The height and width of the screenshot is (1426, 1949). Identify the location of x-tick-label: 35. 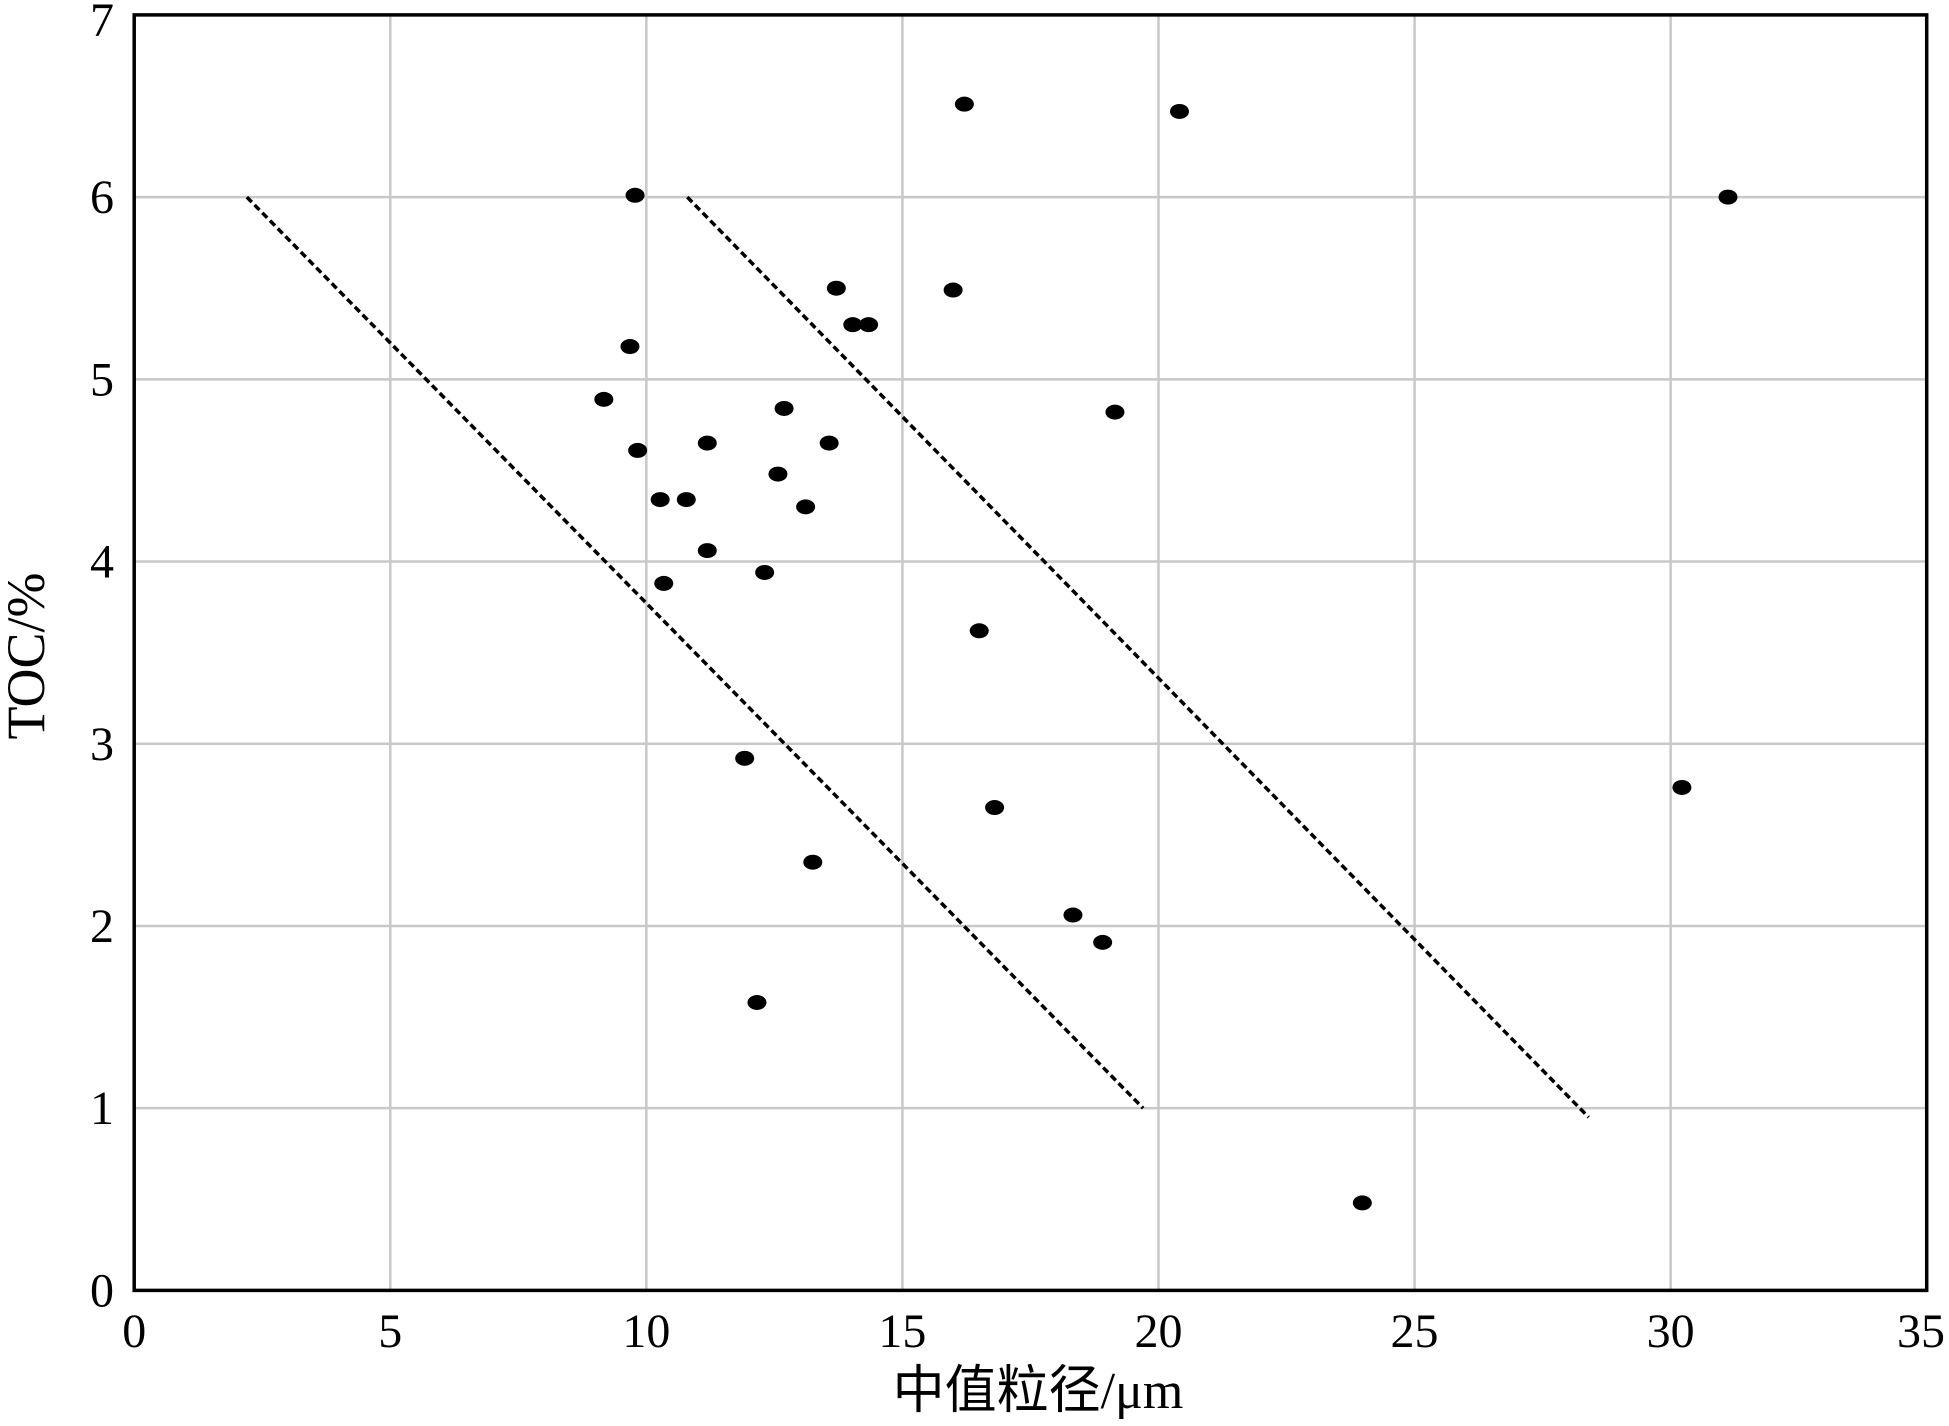
(1921, 1331).